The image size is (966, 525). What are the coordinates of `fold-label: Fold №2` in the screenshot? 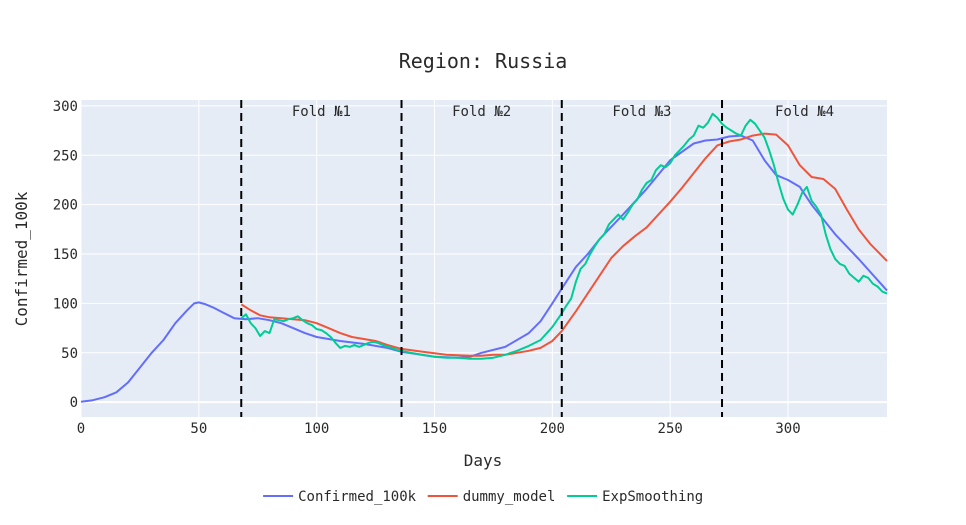 It's located at (481, 112).